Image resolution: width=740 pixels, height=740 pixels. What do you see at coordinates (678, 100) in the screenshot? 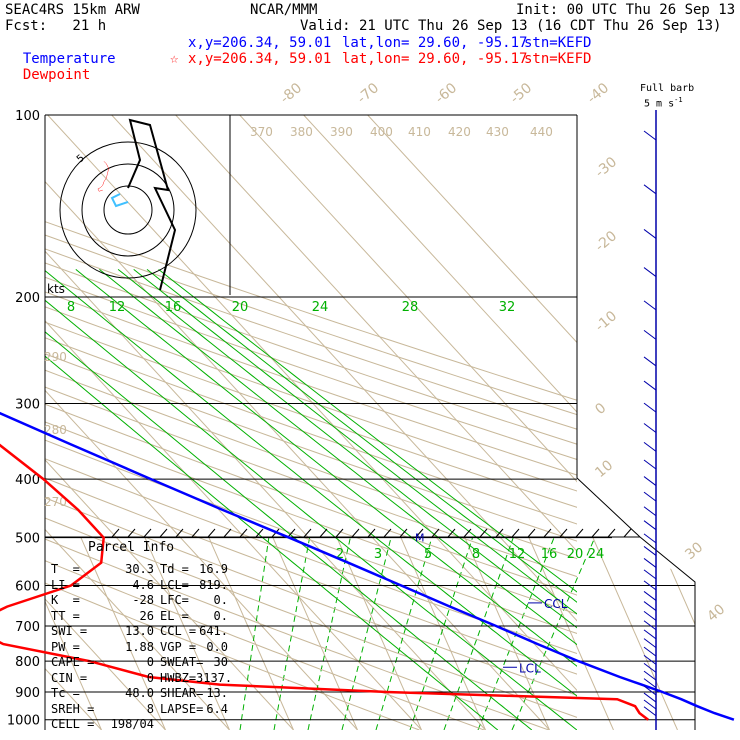
I see `barb-legend-units-exponent: -1` at bounding box center [678, 100].